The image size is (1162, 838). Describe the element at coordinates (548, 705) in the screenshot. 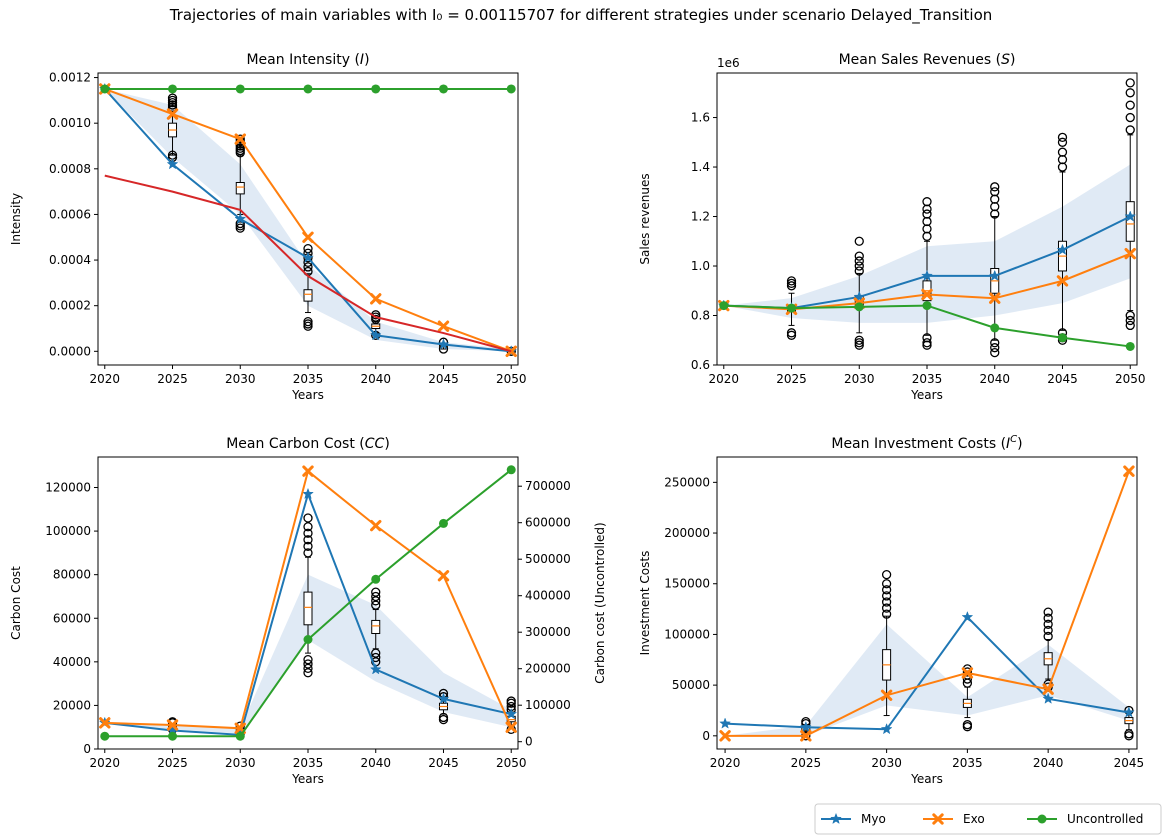

I see `y2-tick-label: 100000` at that location.